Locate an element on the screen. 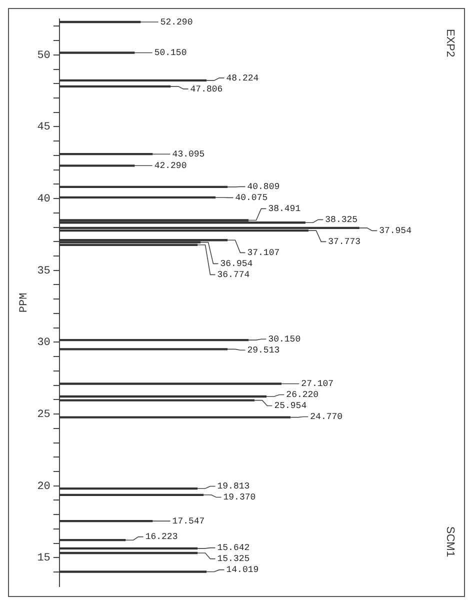  annotation: 36.954 is located at coordinates (236, 264).